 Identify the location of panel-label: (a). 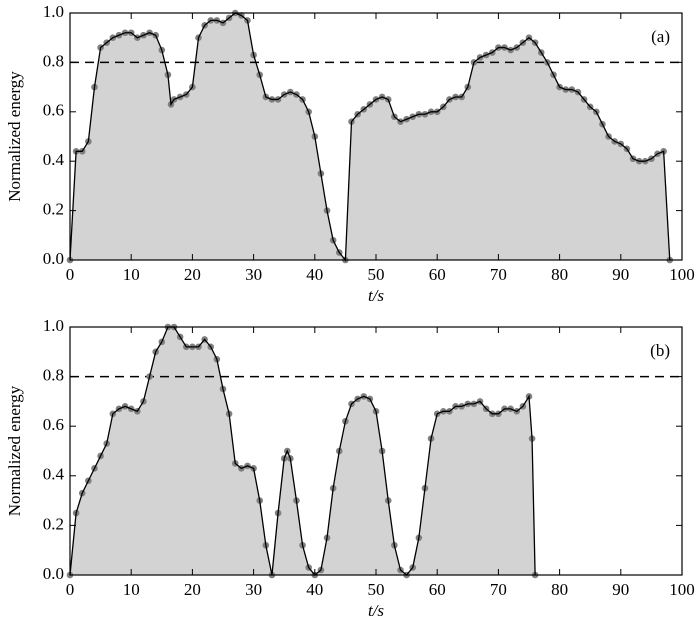
(660, 36).